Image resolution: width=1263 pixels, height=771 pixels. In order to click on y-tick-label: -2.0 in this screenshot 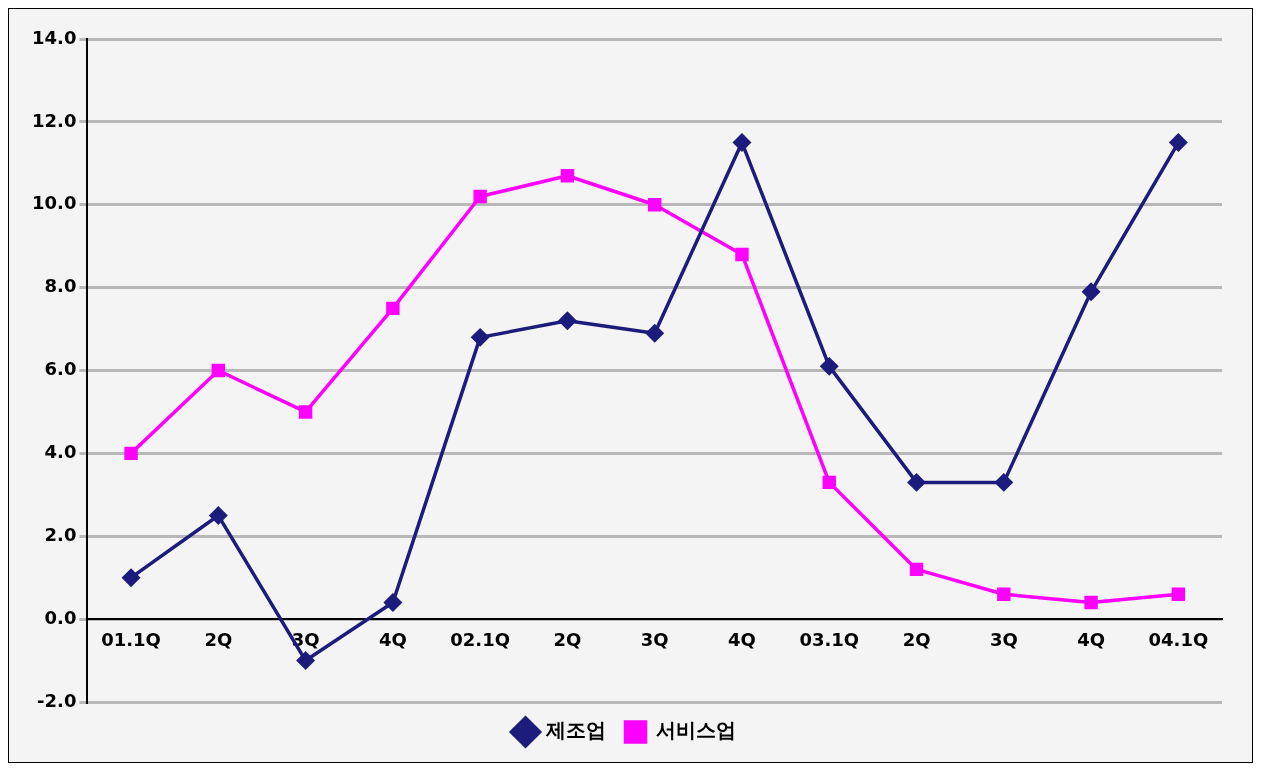, I will do `click(57, 700)`.